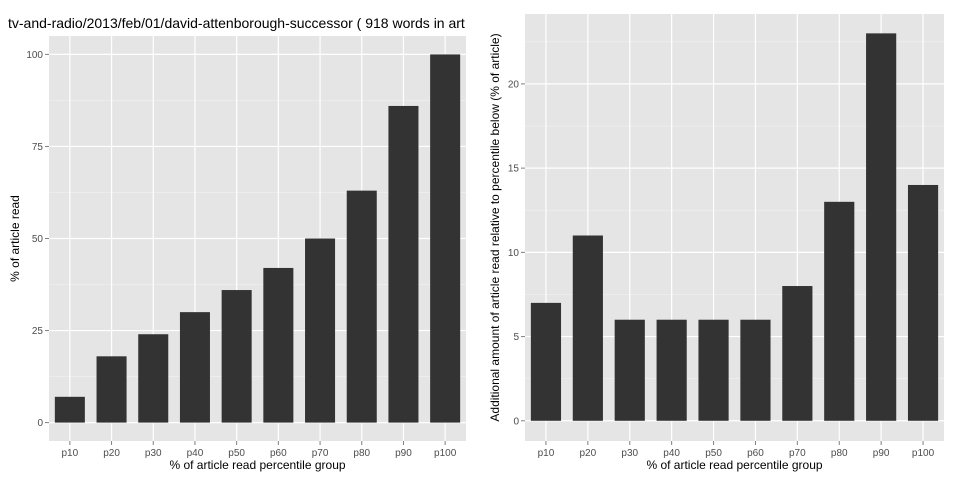  Describe the element at coordinates (514, 84) in the screenshot. I see `y-tick-label: 20` at that location.